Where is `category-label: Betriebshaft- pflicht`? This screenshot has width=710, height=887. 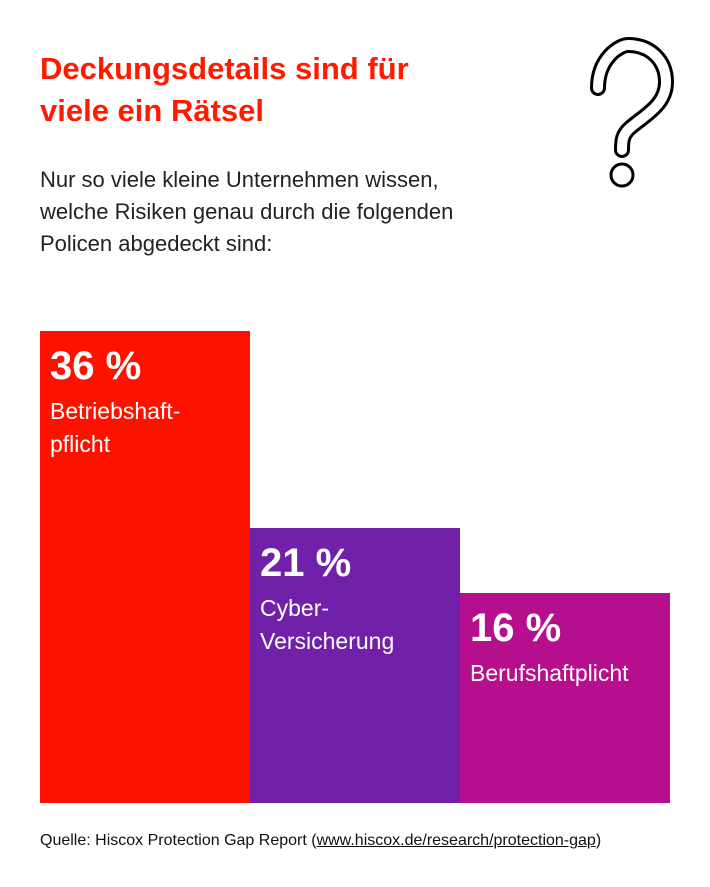
category-label: Betriebshaft- pflicht is located at coordinates (115, 427).